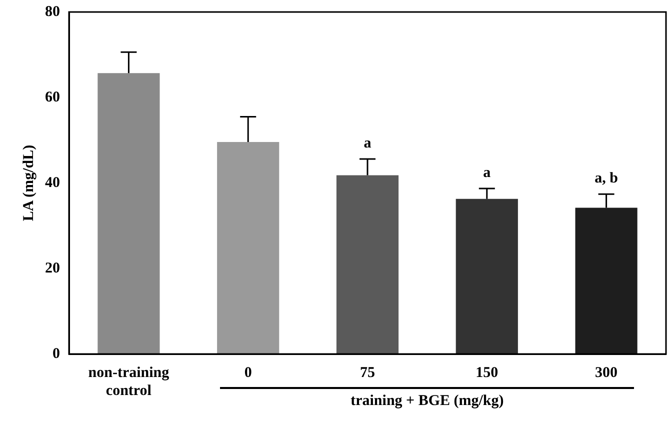  I want to click on x-tick-label: 300, so click(606, 372).